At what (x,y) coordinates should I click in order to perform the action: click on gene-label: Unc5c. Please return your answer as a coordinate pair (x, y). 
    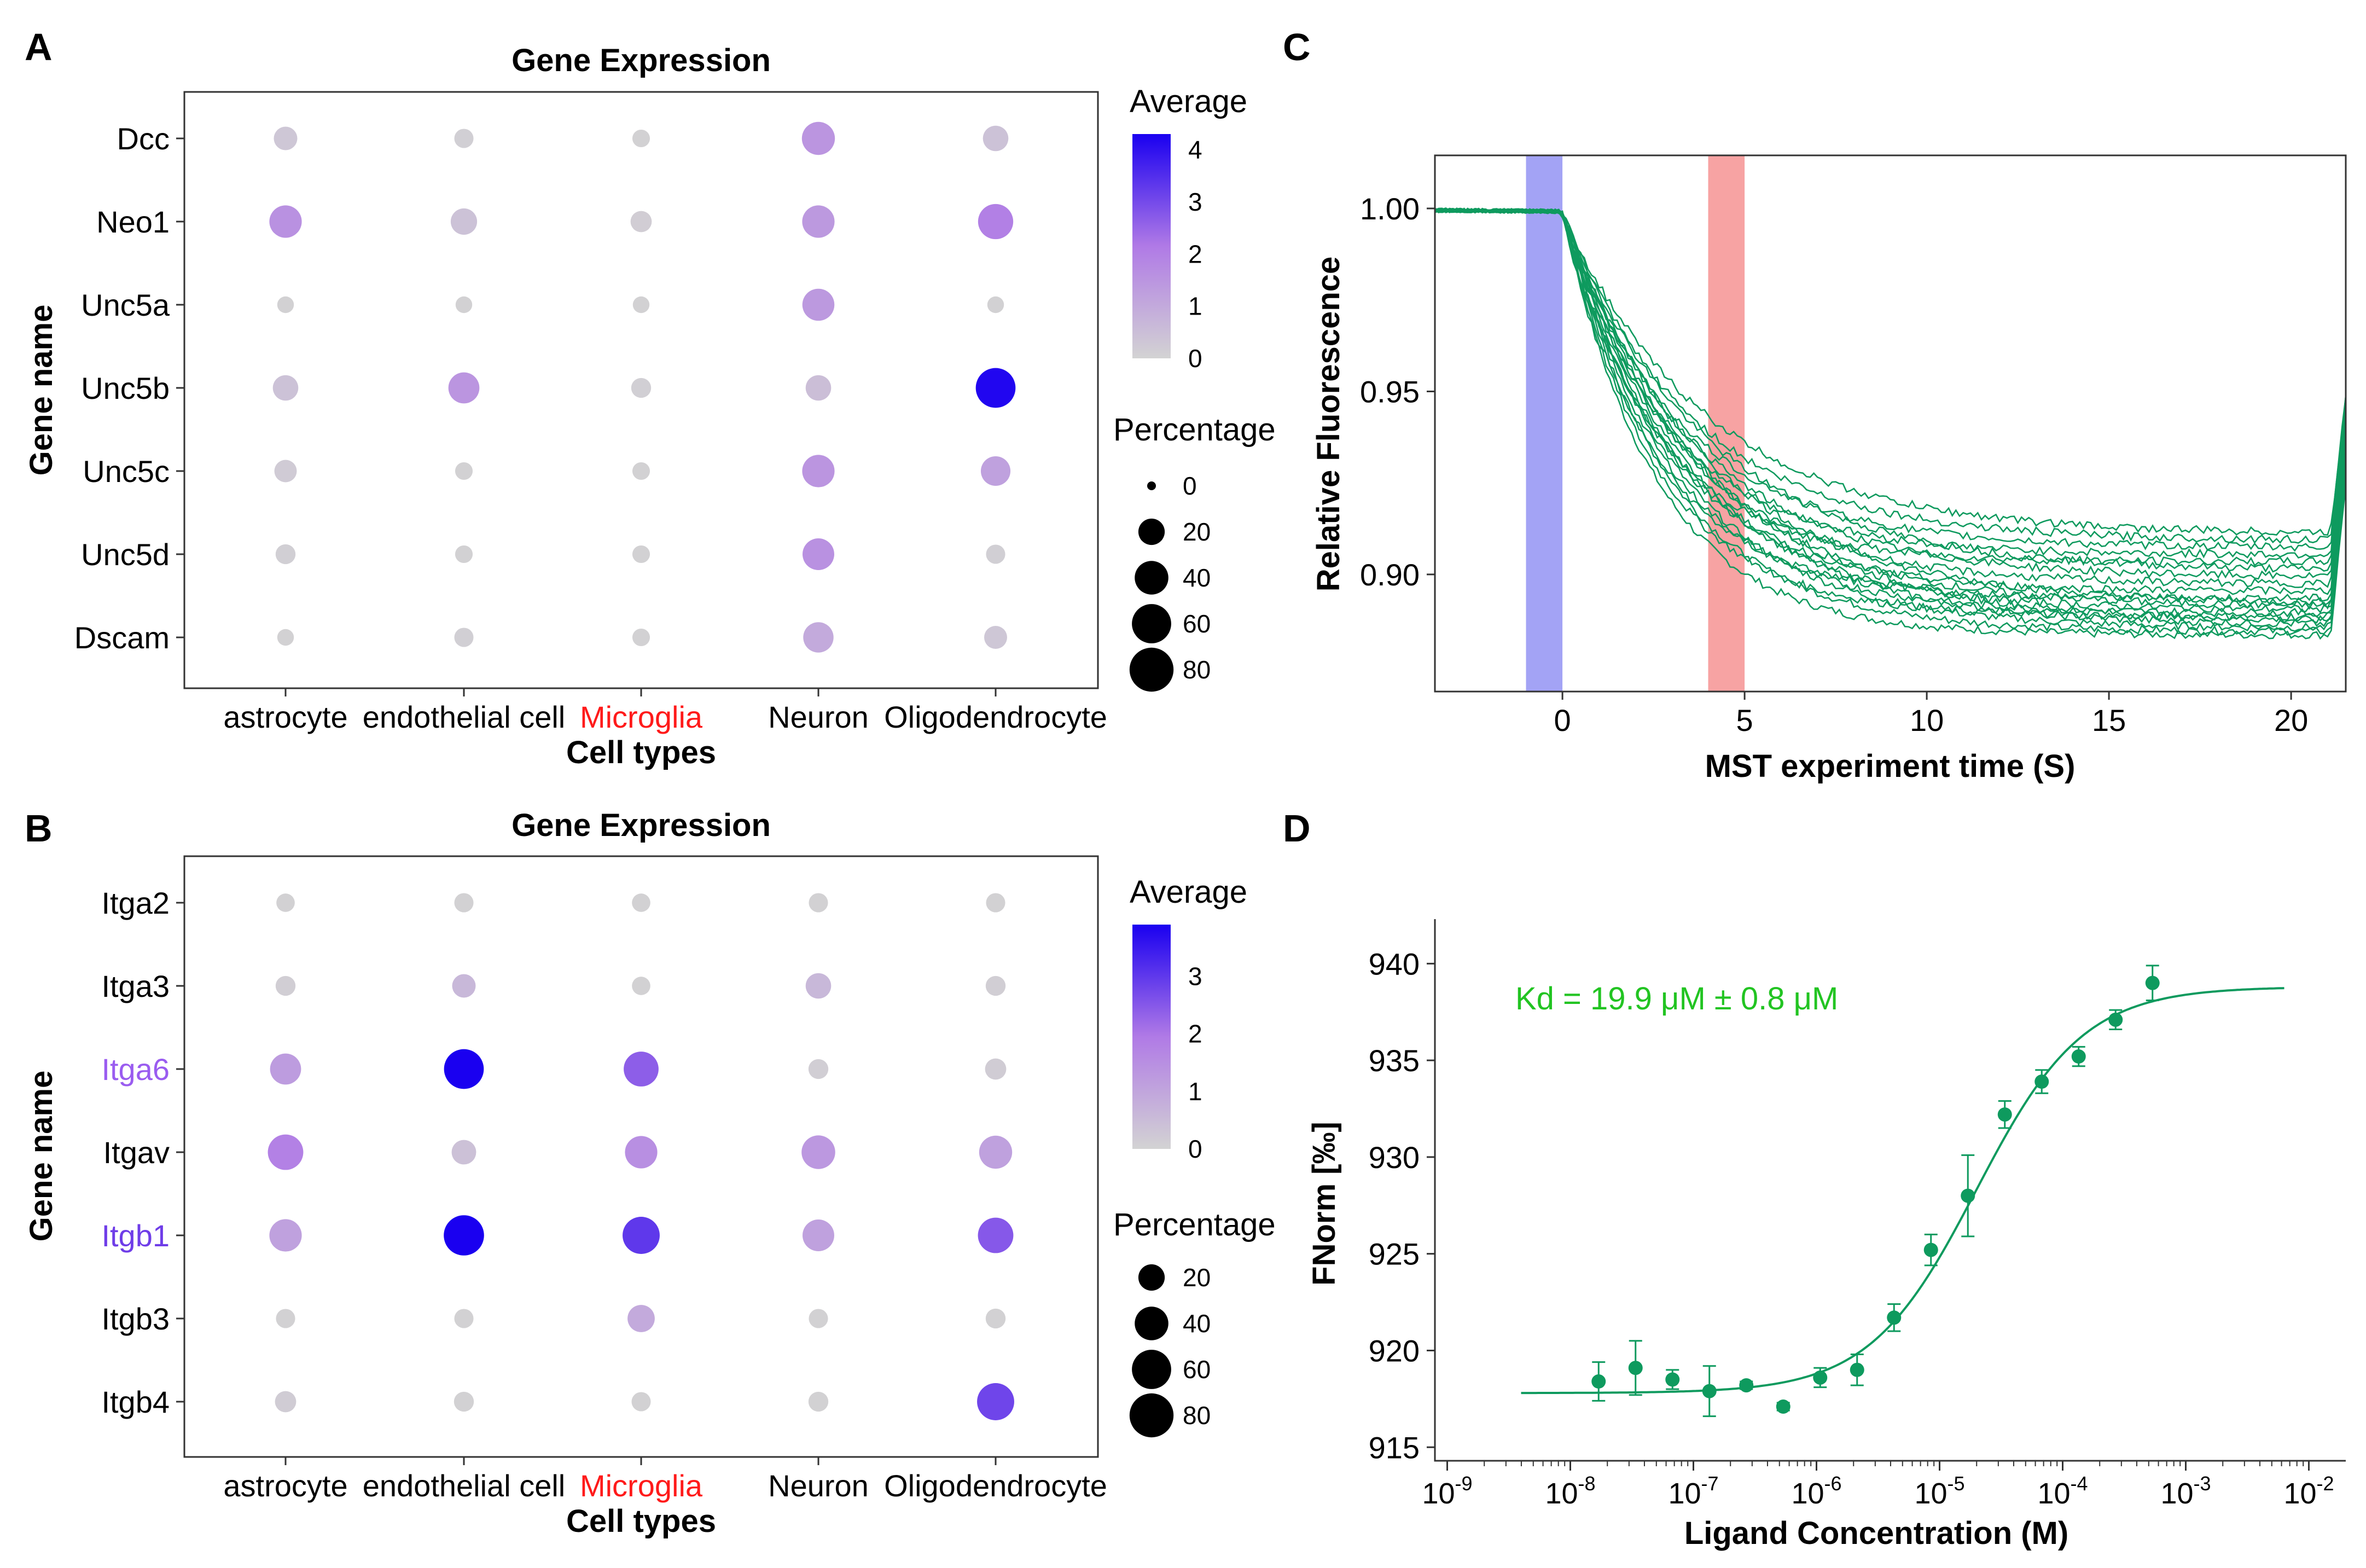
    Looking at the image, I should click on (126, 471).